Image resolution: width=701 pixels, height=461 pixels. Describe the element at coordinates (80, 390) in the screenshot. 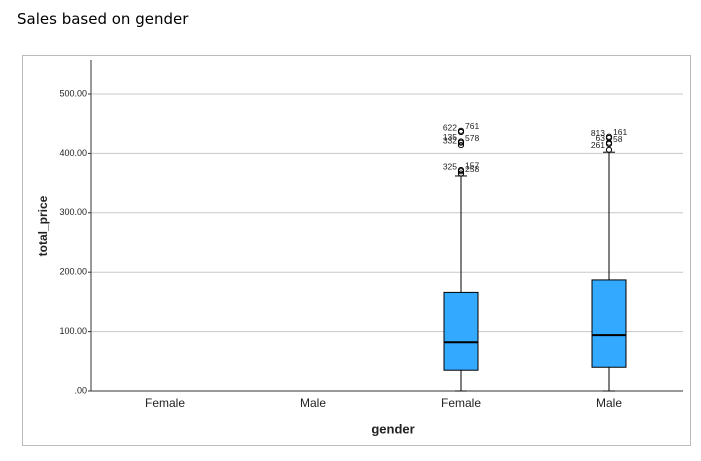

I see `y-tick-label: .00` at that location.